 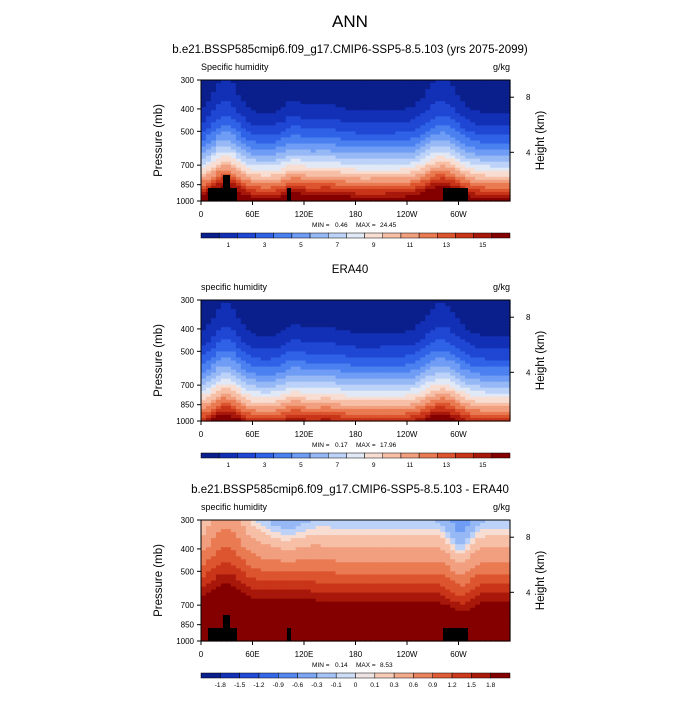 I want to click on y2-tick-label: 4, so click(x=528, y=152).